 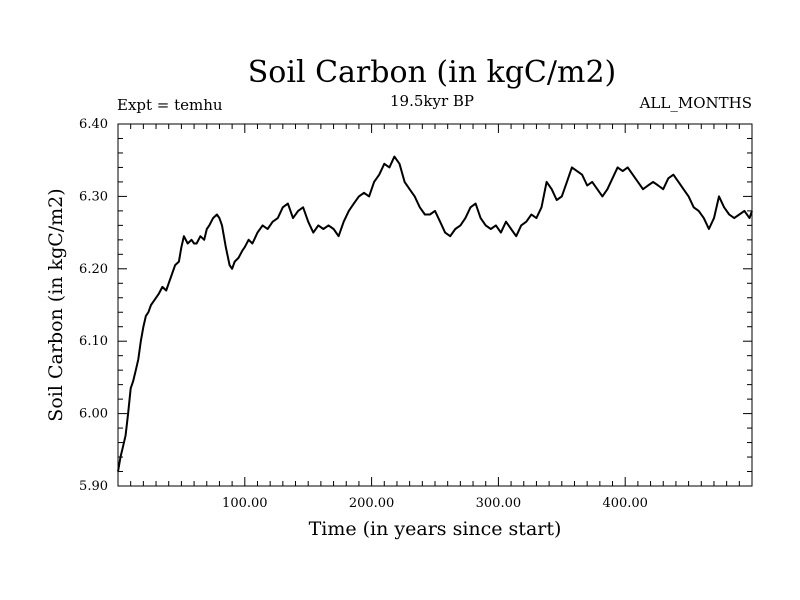 I want to click on y-axis-title: Soil Carbon (in kgC/m2), so click(x=56, y=304).